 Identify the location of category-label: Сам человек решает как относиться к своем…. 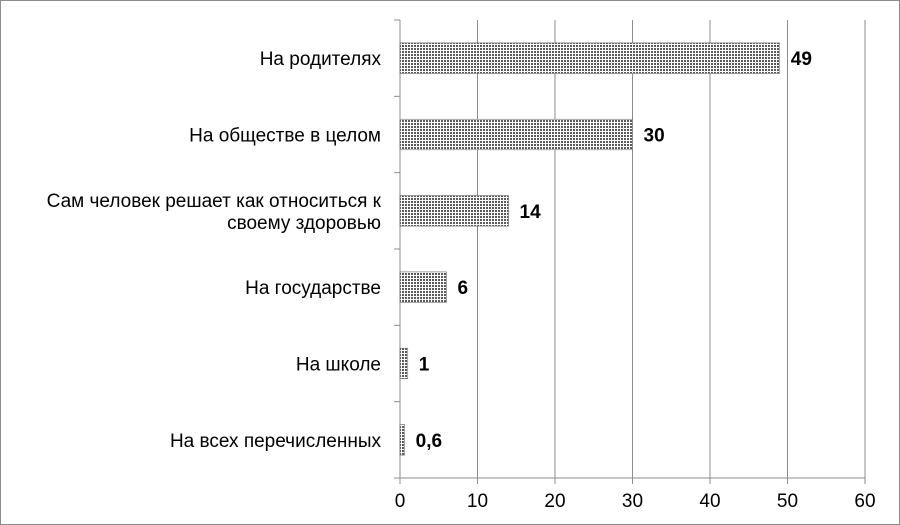
(214, 212).